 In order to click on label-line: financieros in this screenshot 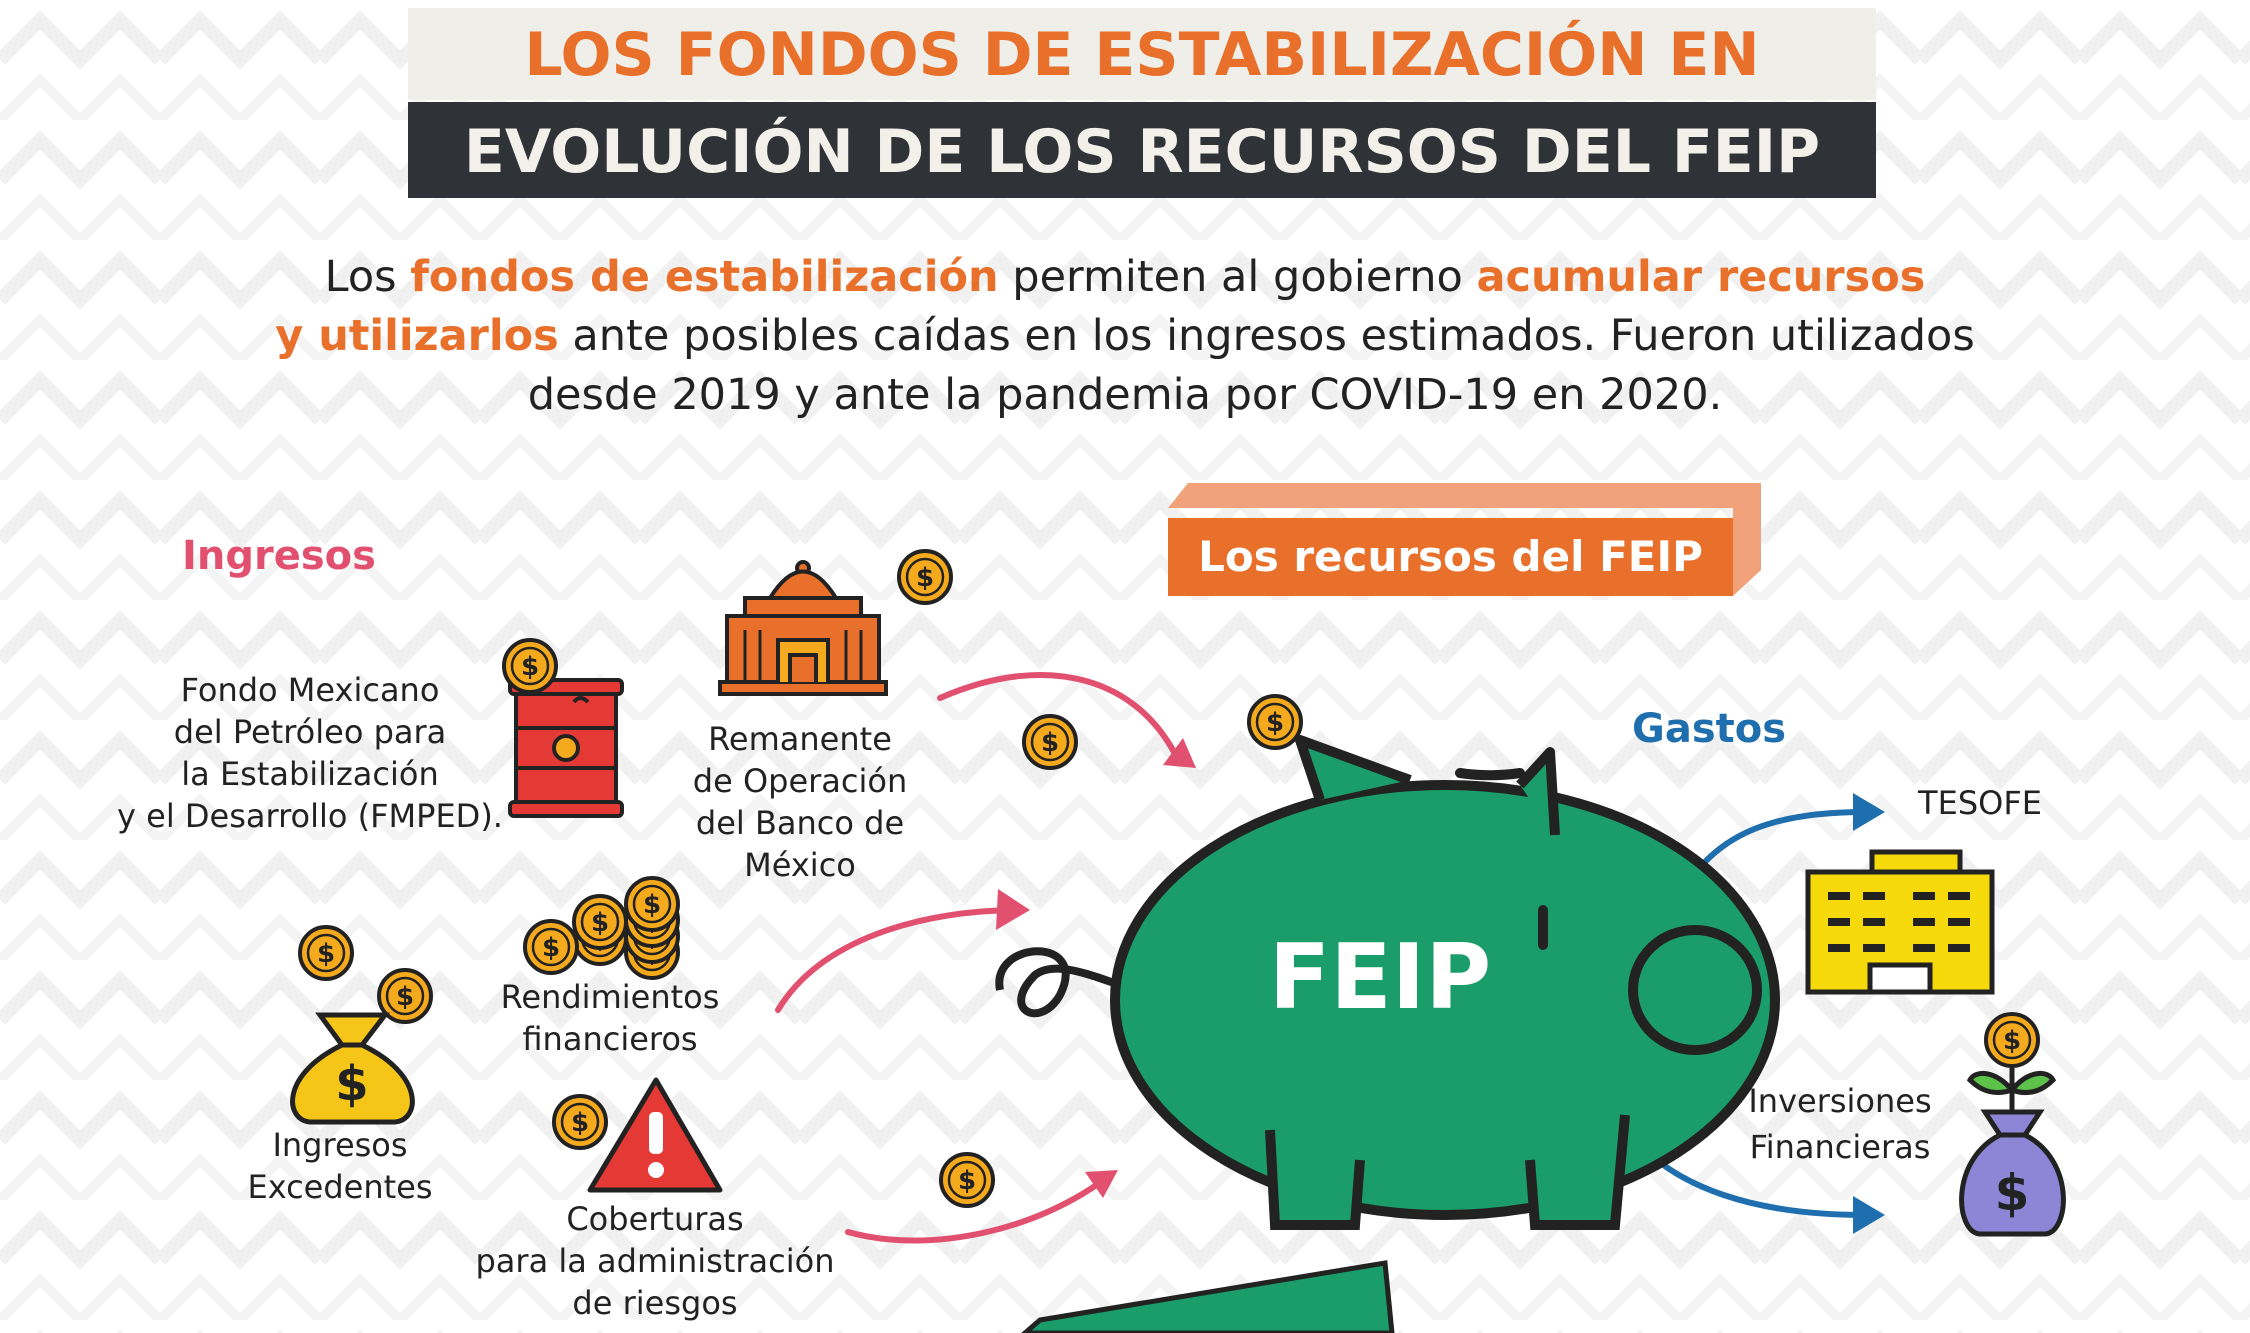, I will do `click(610, 1039)`.